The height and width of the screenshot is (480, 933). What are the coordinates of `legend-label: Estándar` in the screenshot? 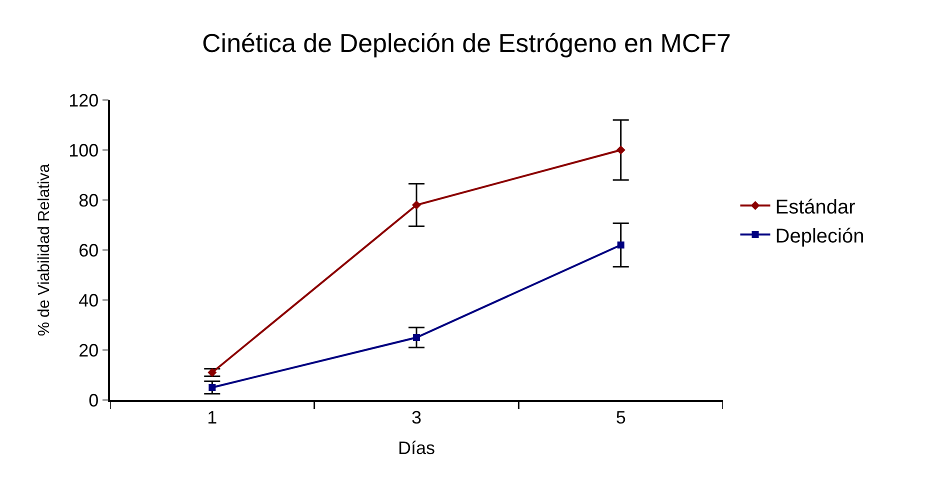 It's located at (815, 207).